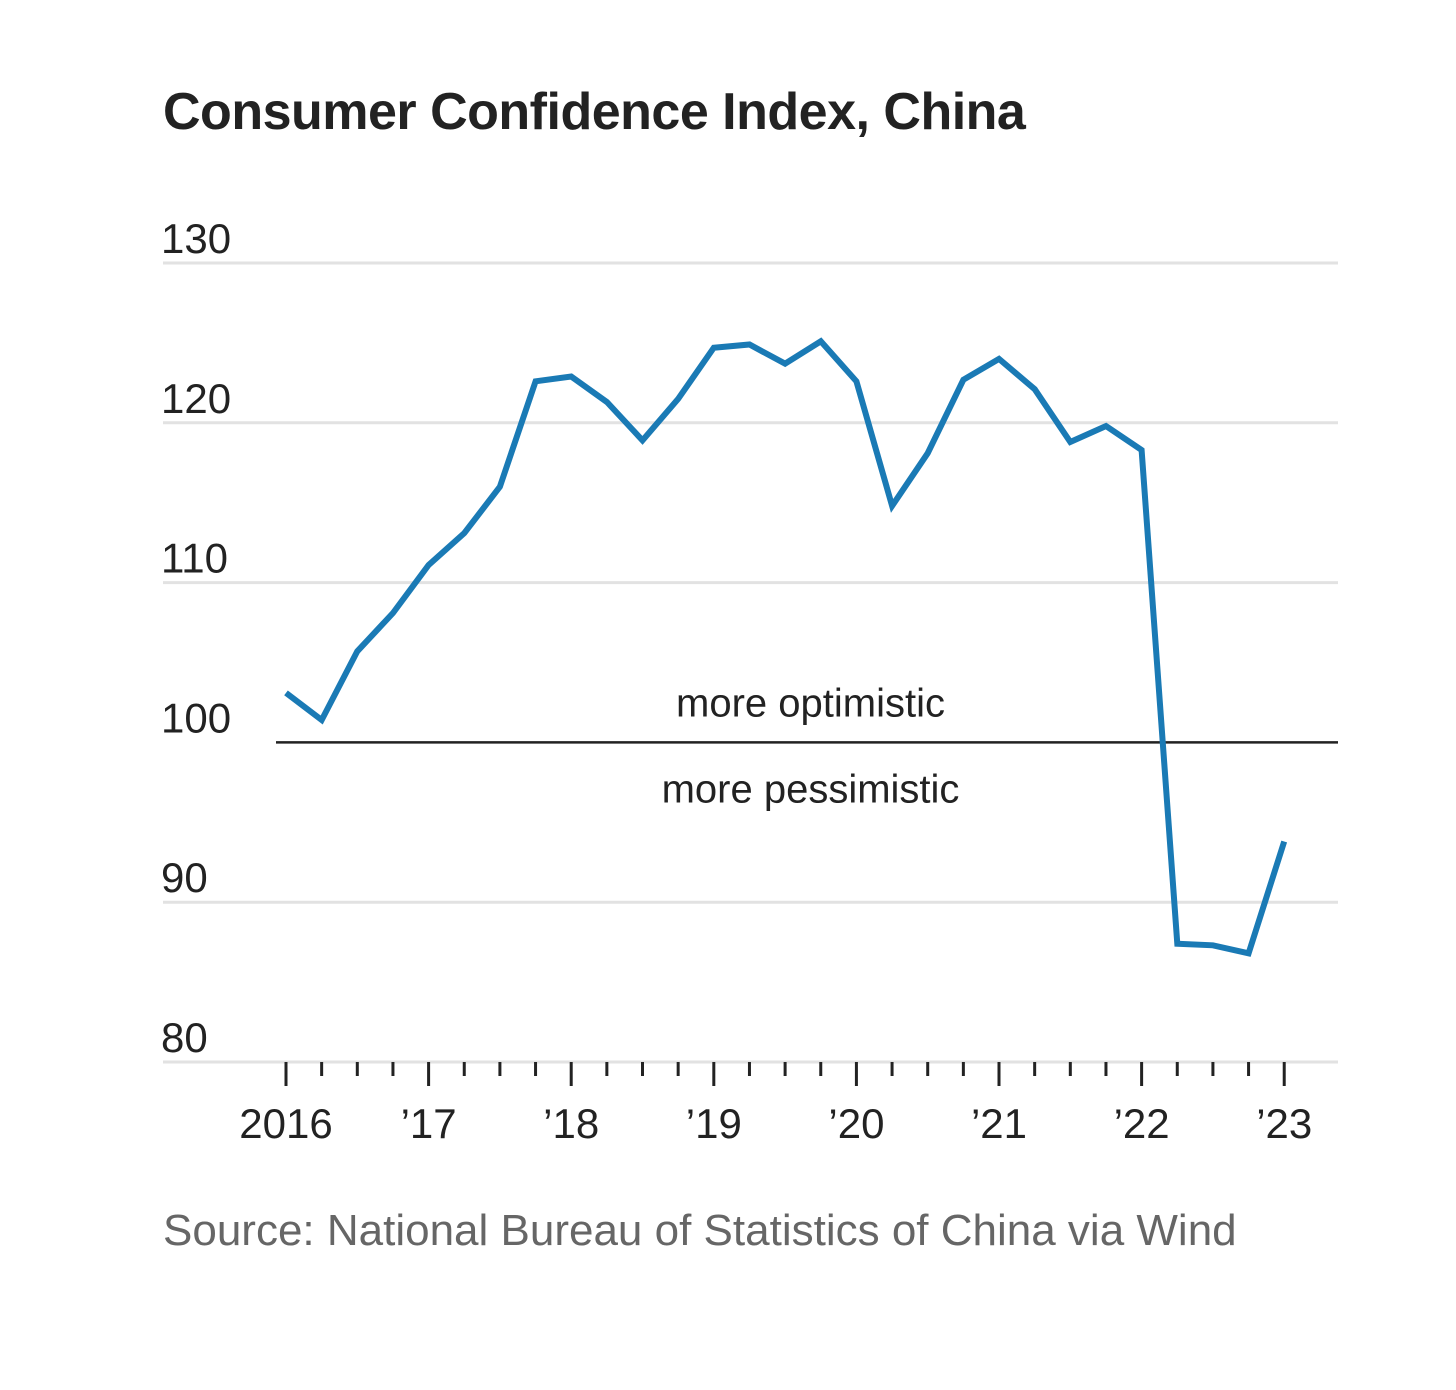 The image size is (1456, 1390). I want to click on x-axis: 2016 ’17 ’18 ’19 ’20 ’21 ’22 ’23, so click(750, 1103).